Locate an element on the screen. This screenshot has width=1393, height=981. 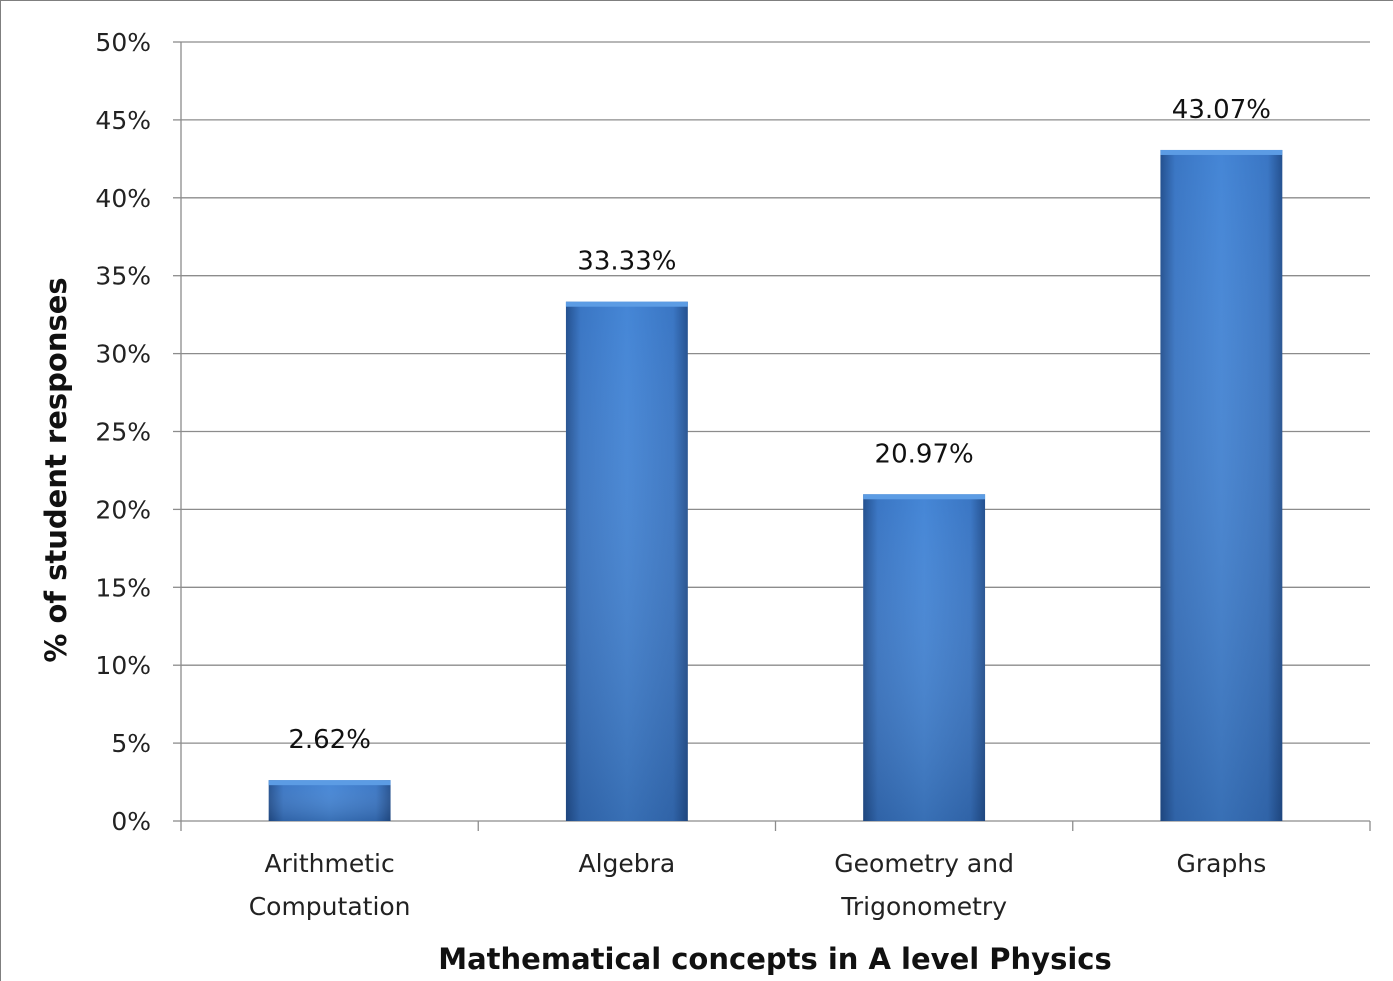
x-tick-label: Algebra is located at coordinates (626, 863).